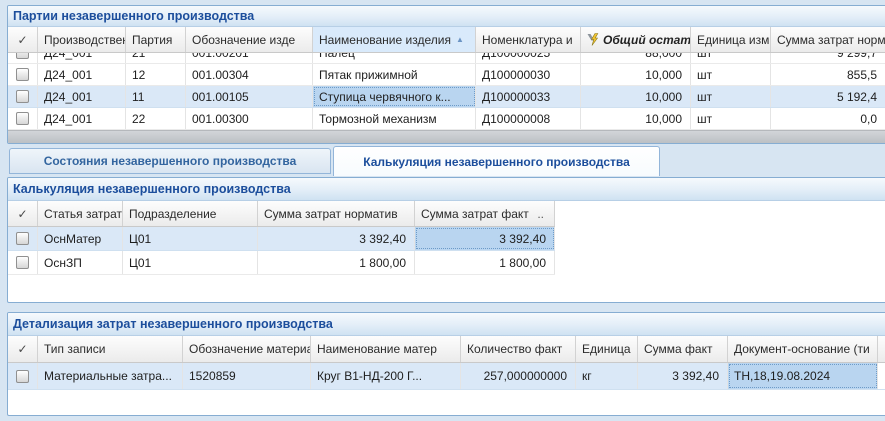  What do you see at coordinates (828, 118) in the screenshot?
I see `cell-cost-normative: 0,0` at bounding box center [828, 118].